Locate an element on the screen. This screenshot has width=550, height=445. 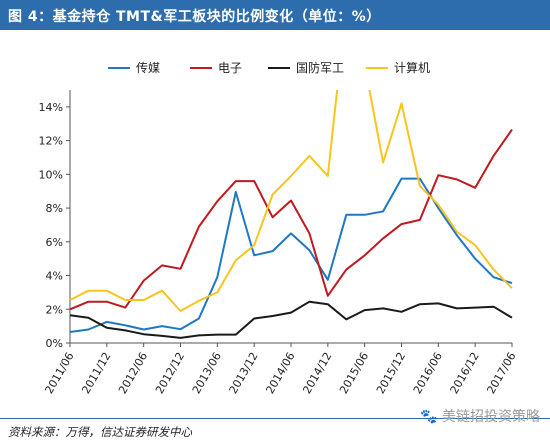
x-tick-label: 2015/06 is located at coordinates (354, 373).